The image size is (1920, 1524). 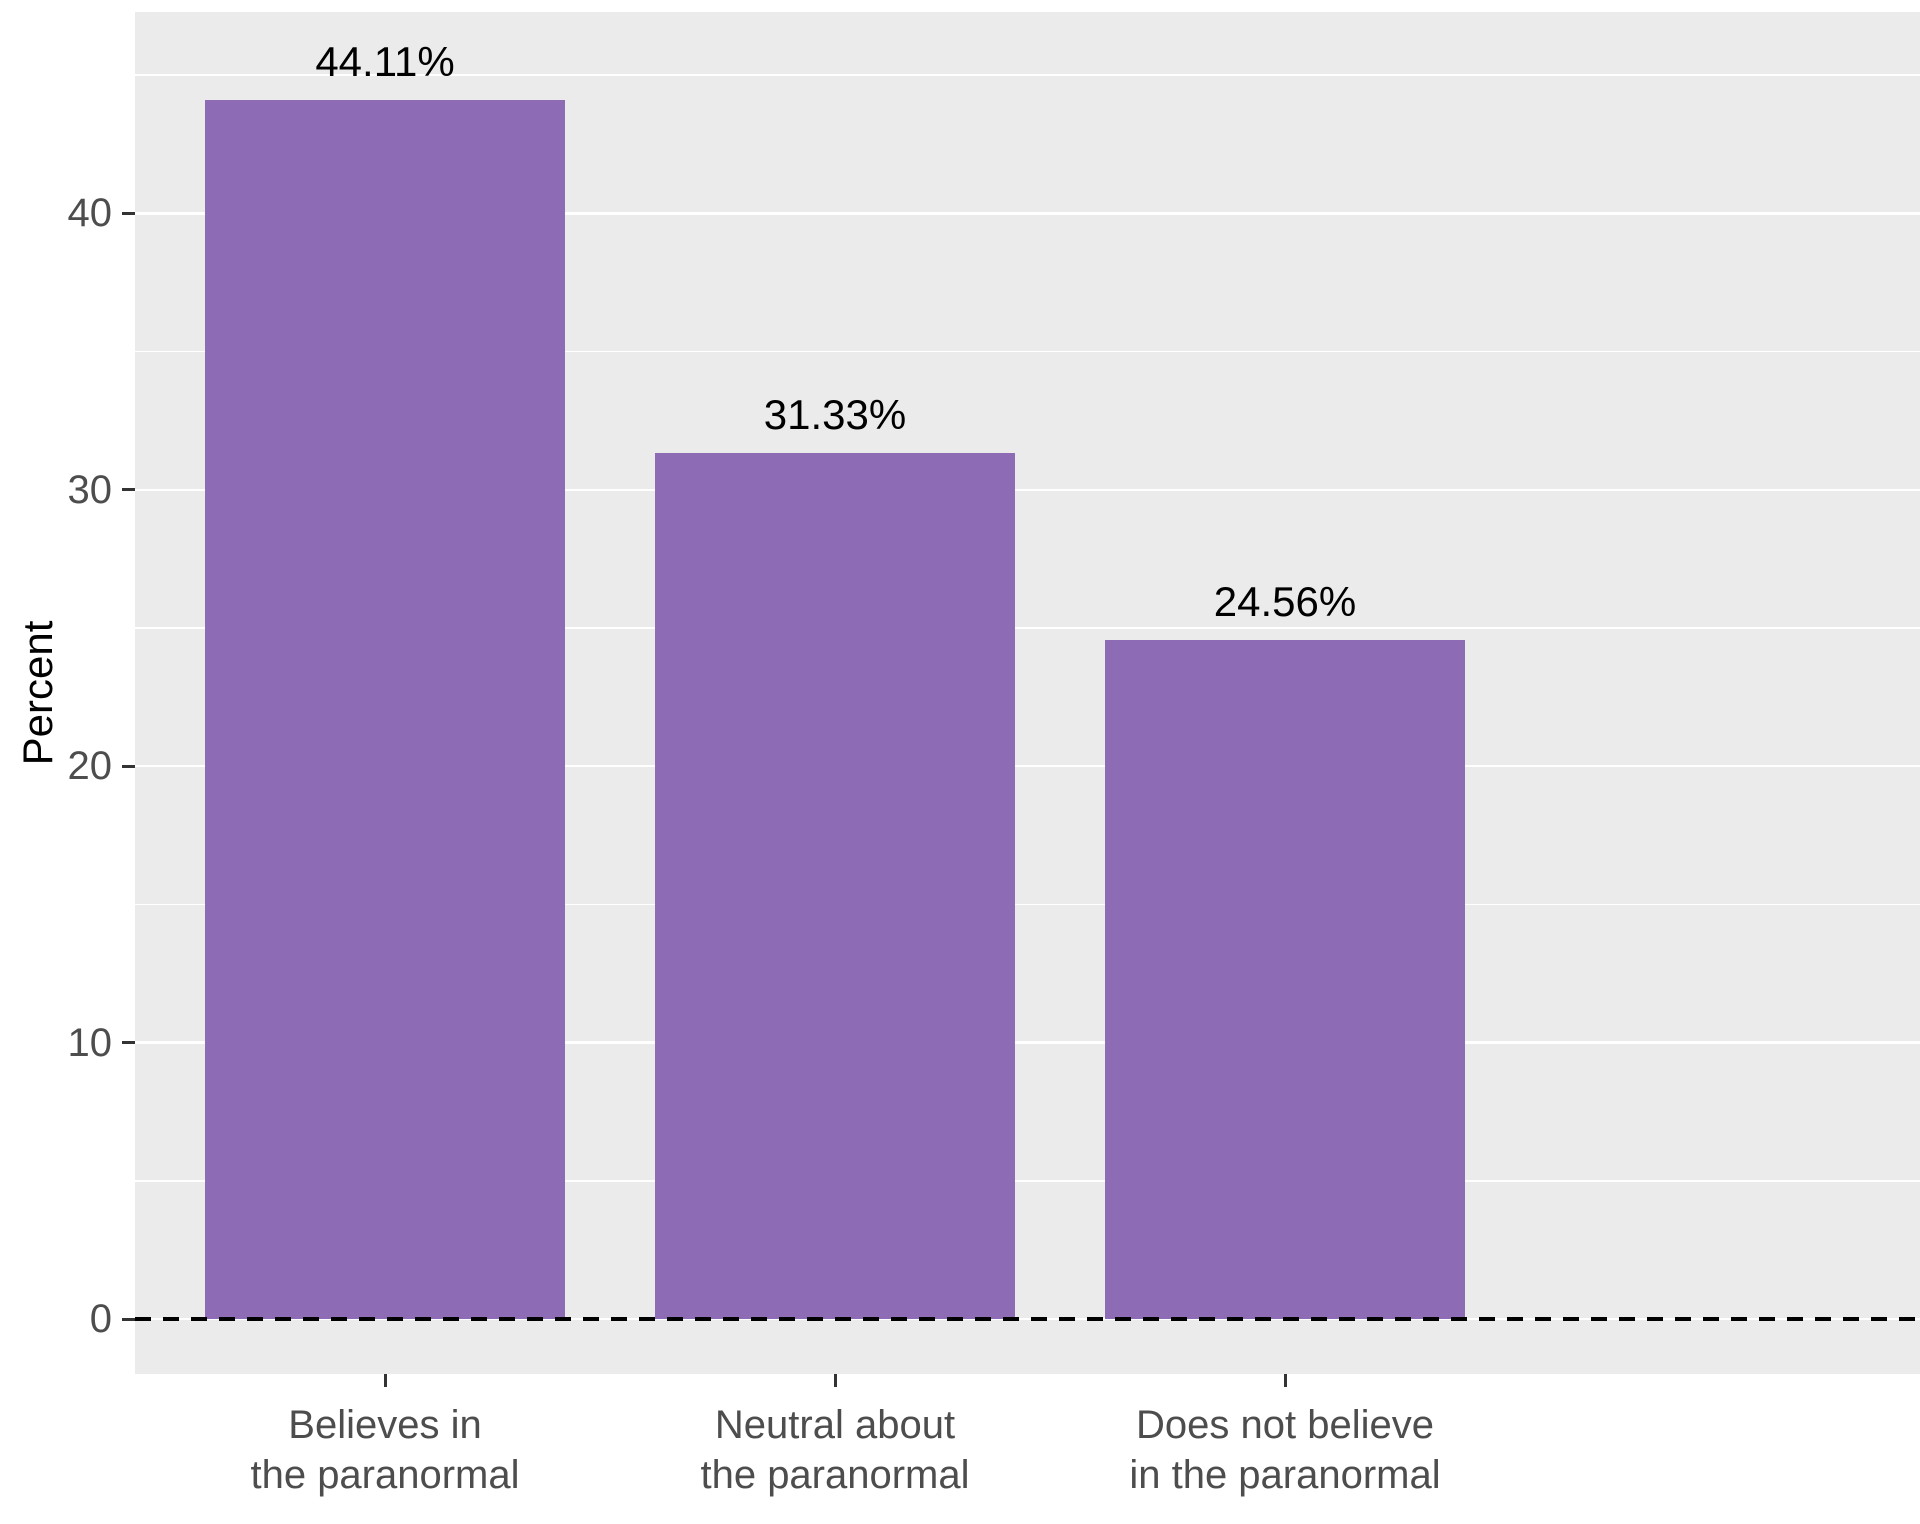 What do you see at coordinates (90, 766) in the screenshot?
I see `y-tick-label: 20` at bounding box center [90, 766].